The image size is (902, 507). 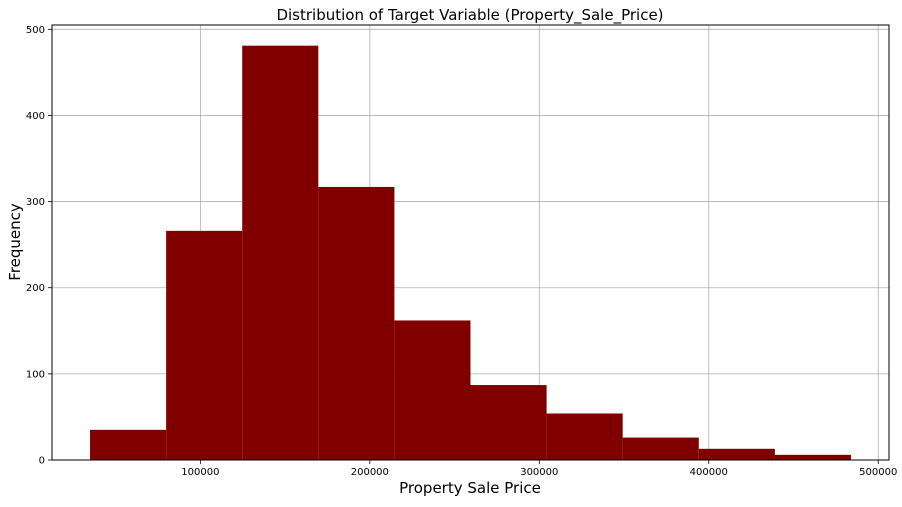 What do you see at coordinates (39, 246) in the screenshot?
I see `y-axis-ticks: 0 100 200 300 400 500` at bounding box center [39, 246].